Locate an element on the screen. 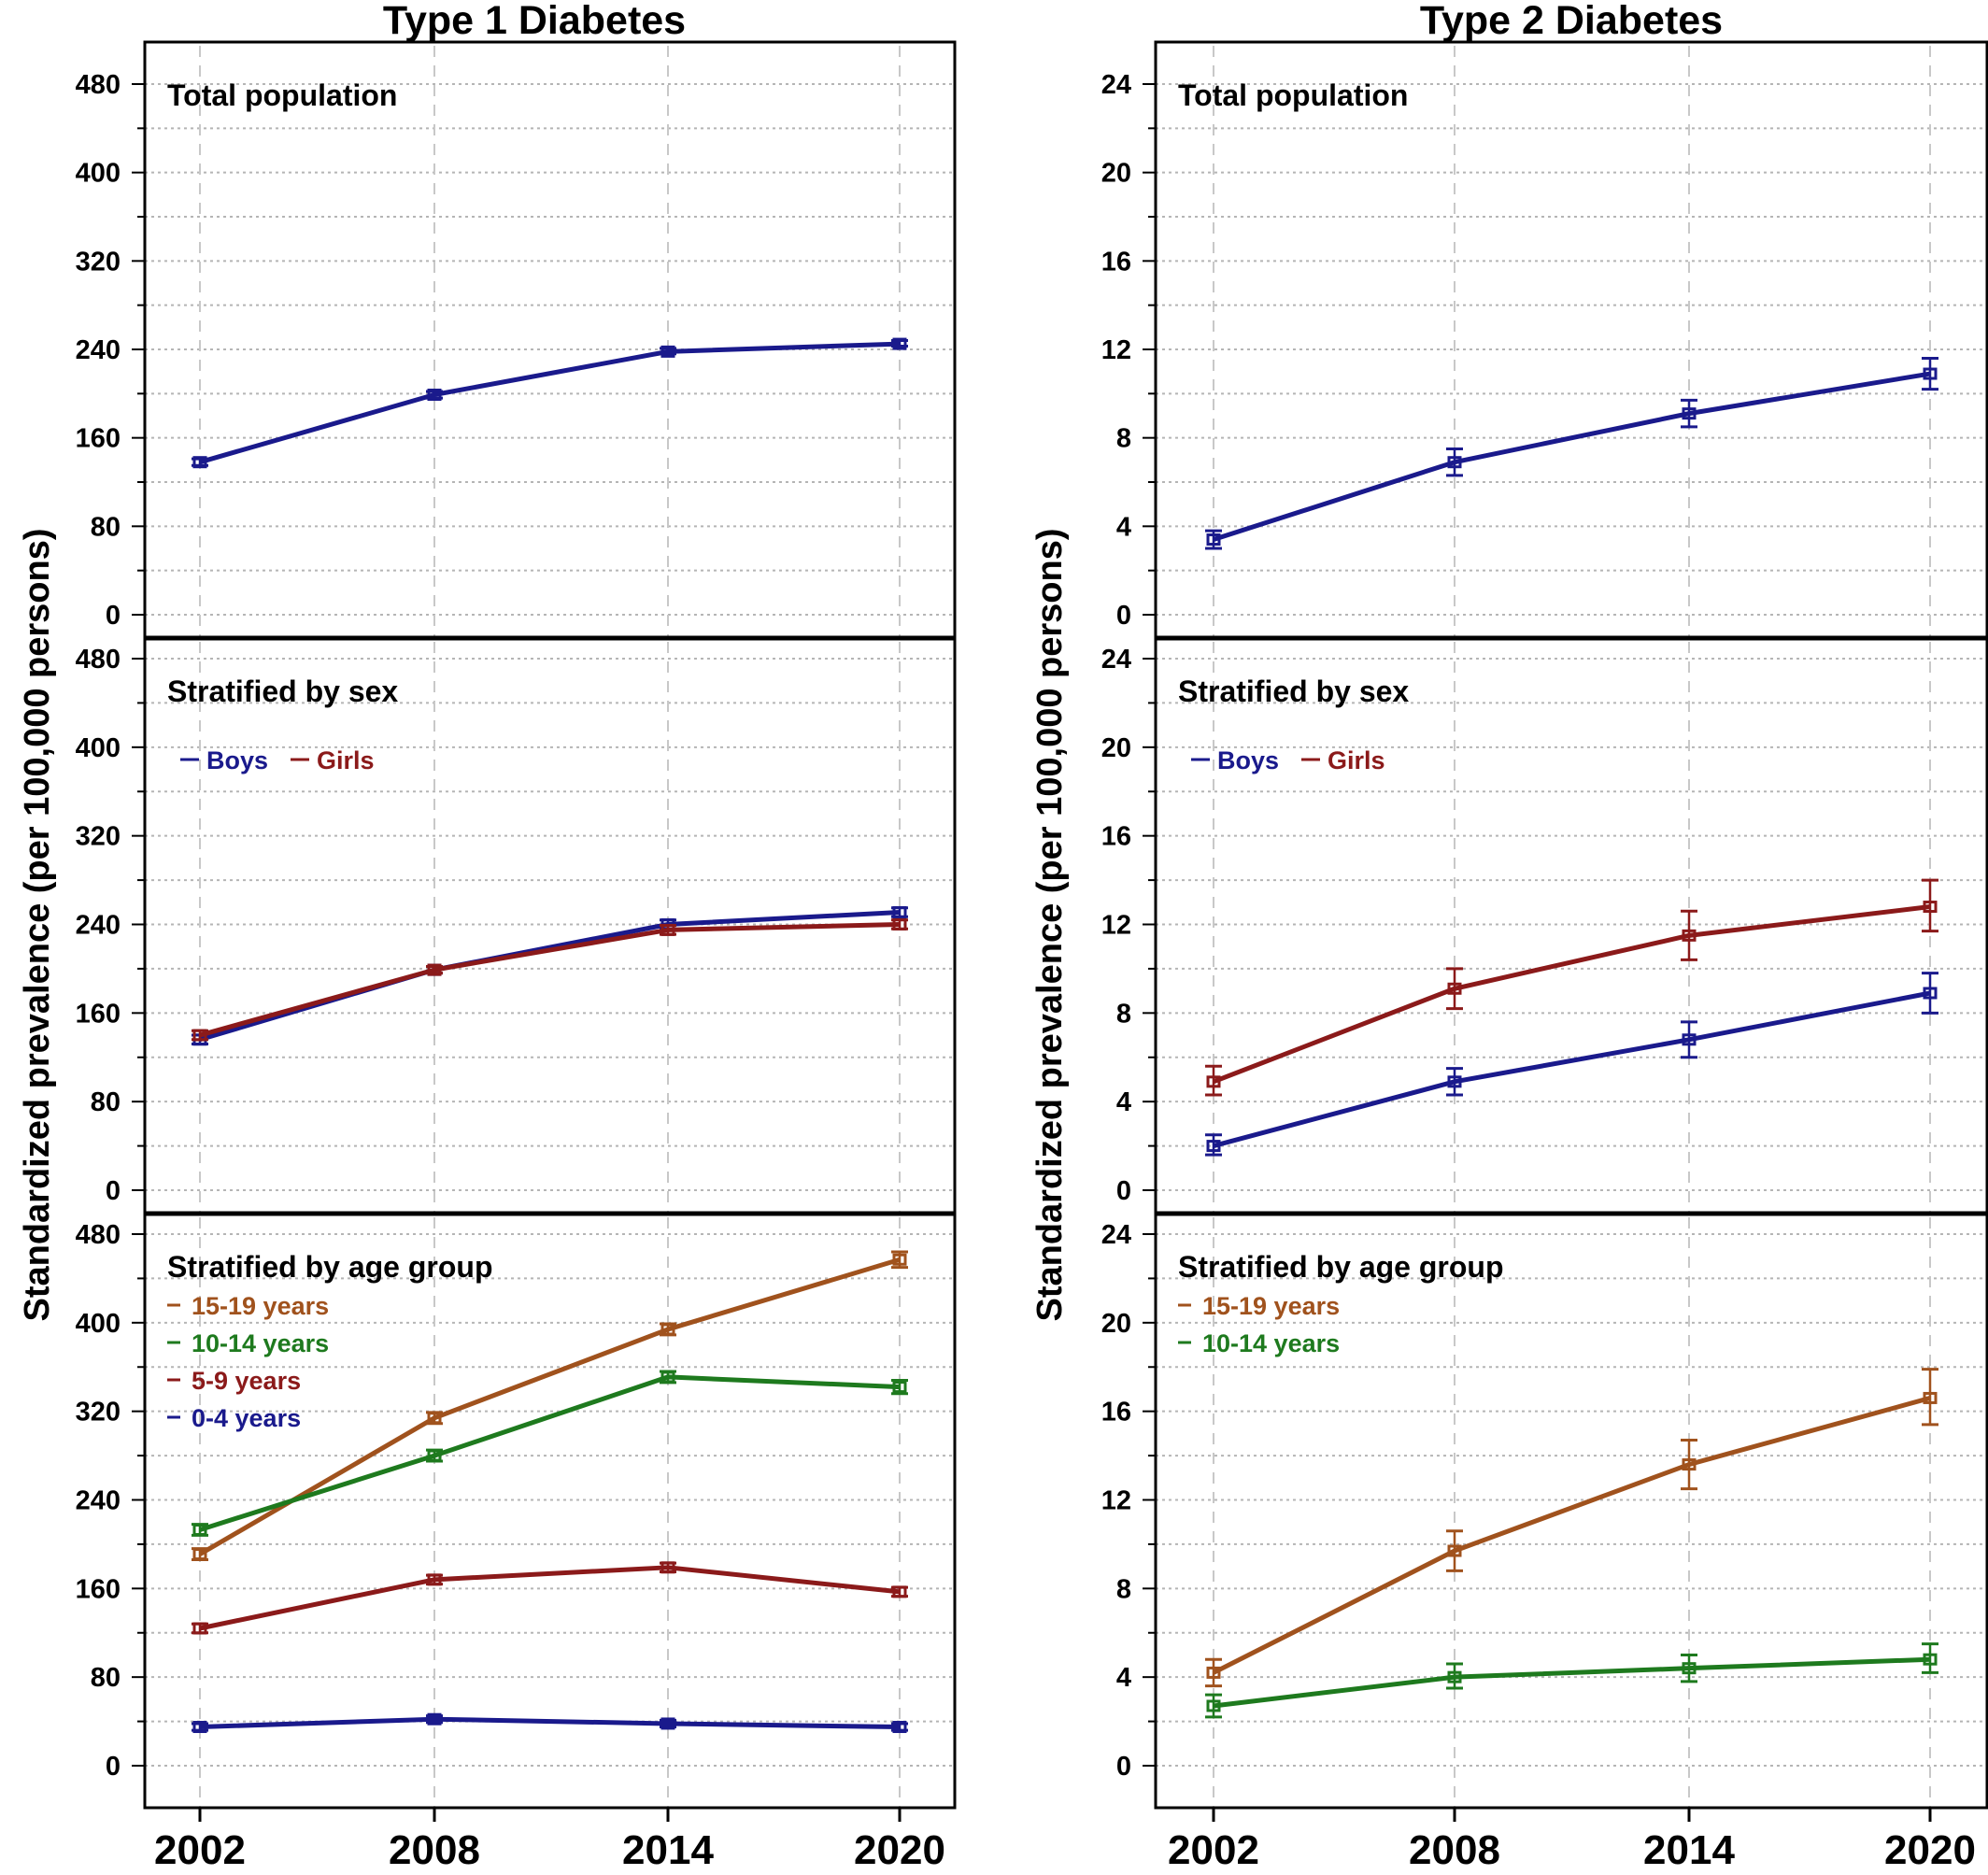 This screenshot has width=1988, height=1875. legend-label: 10-14 years is located at coordinates (260, 1343).